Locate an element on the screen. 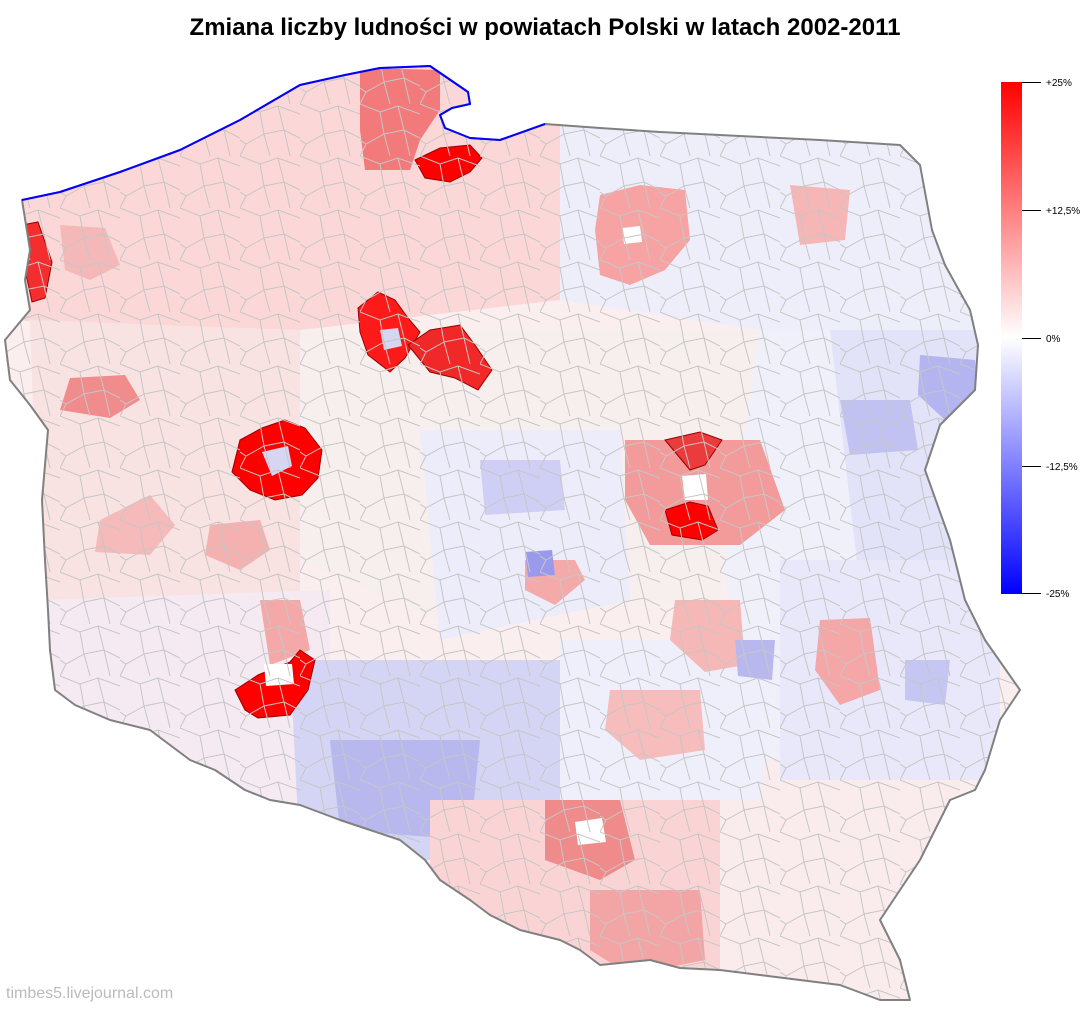 This screenshot has width=1090, height=1010. watermark-text: timbes5.livejournal.com is located at coordinates (90, 993).